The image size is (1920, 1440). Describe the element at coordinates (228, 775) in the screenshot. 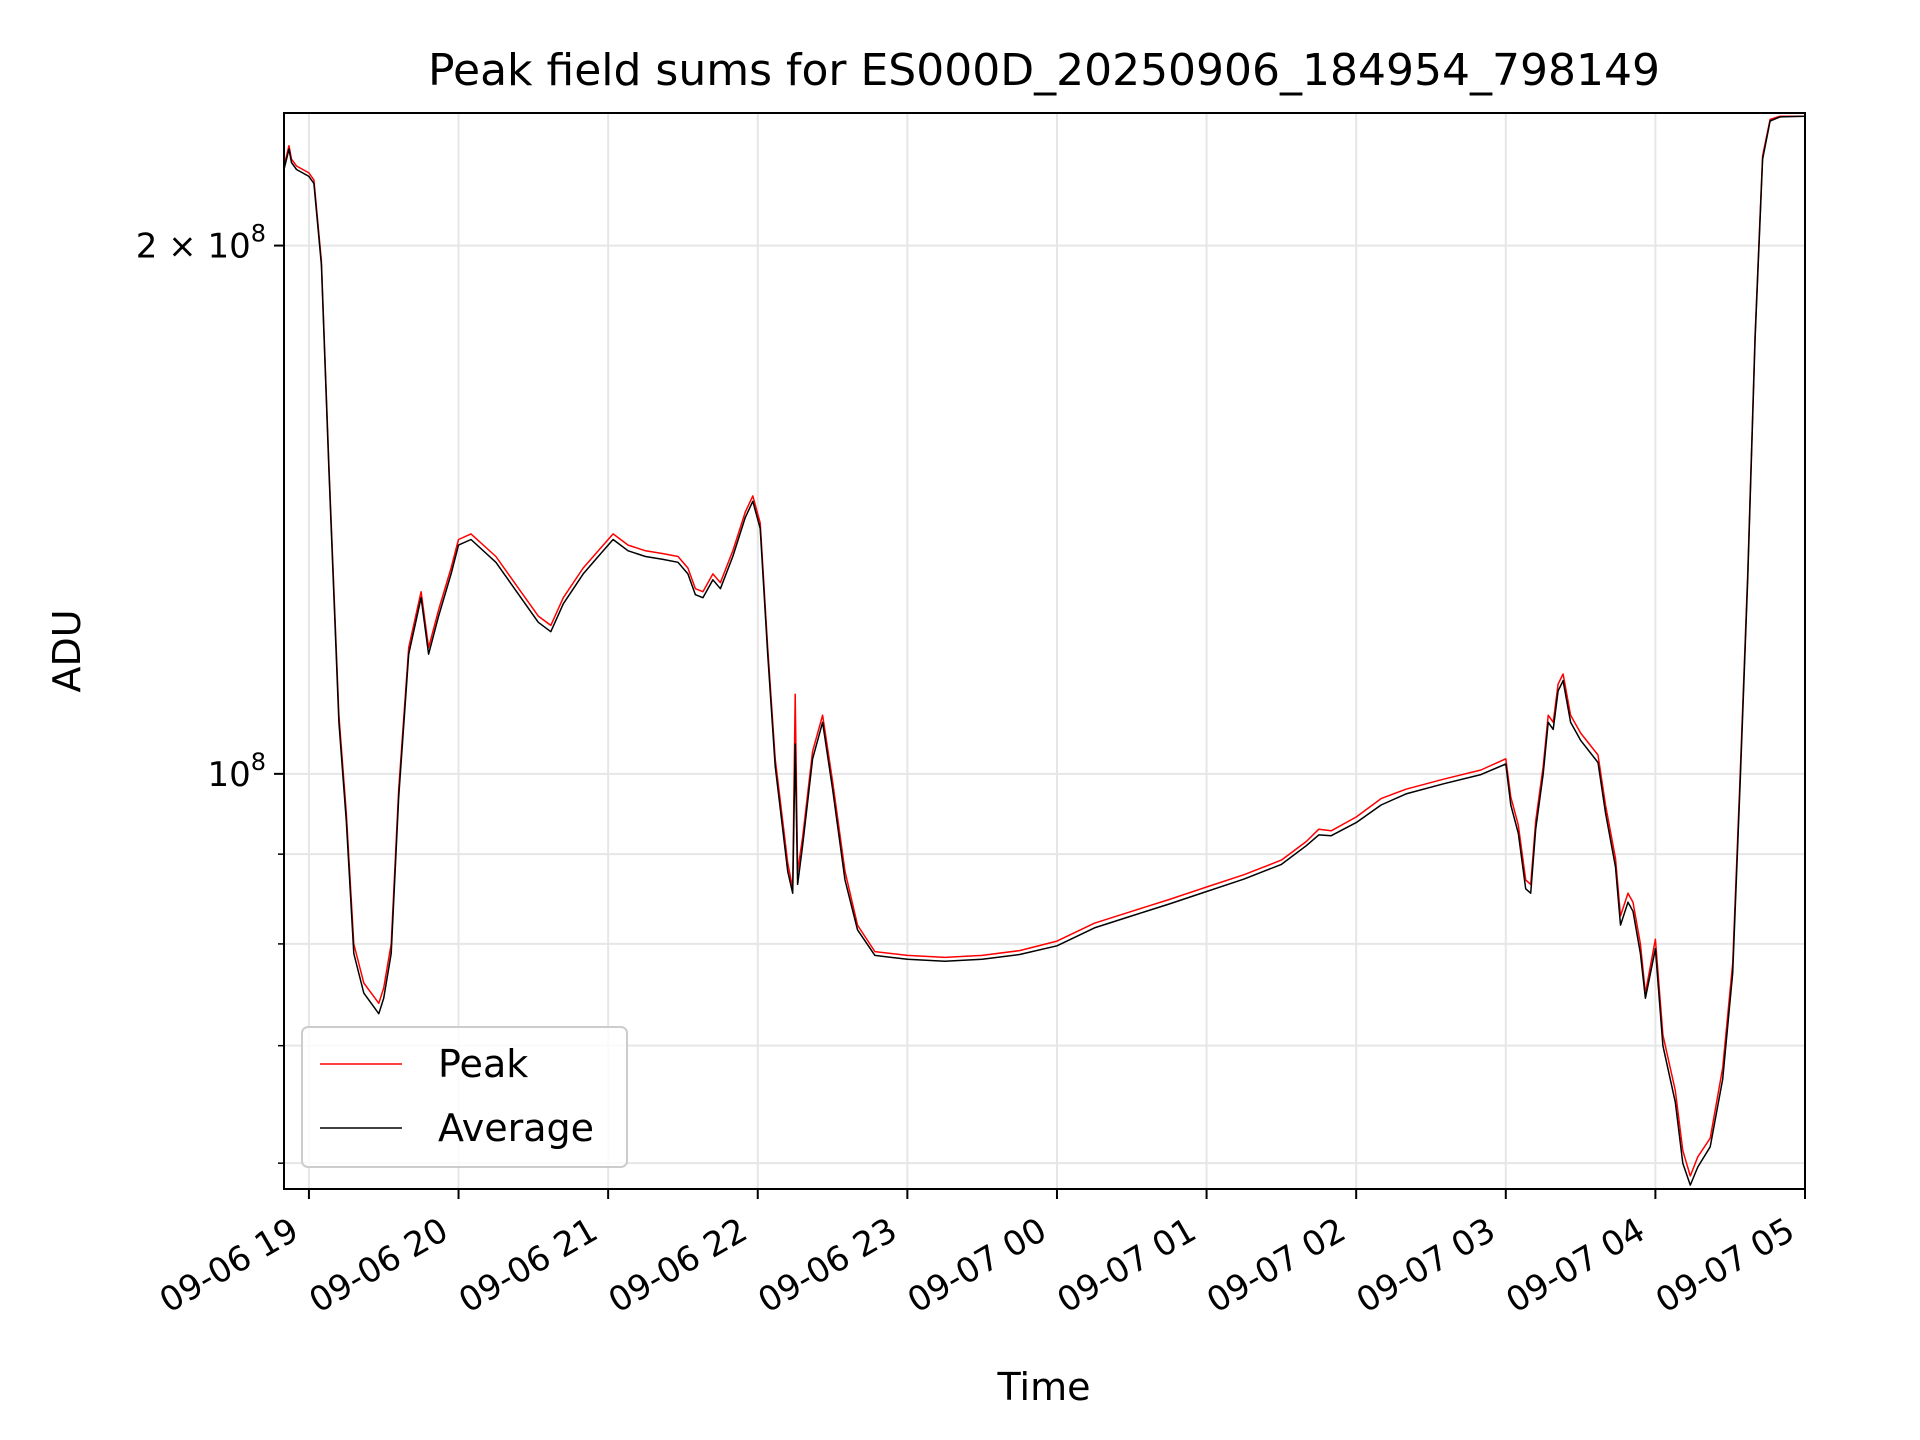

I see `y-tick-label-mantissa: 10` at that location.